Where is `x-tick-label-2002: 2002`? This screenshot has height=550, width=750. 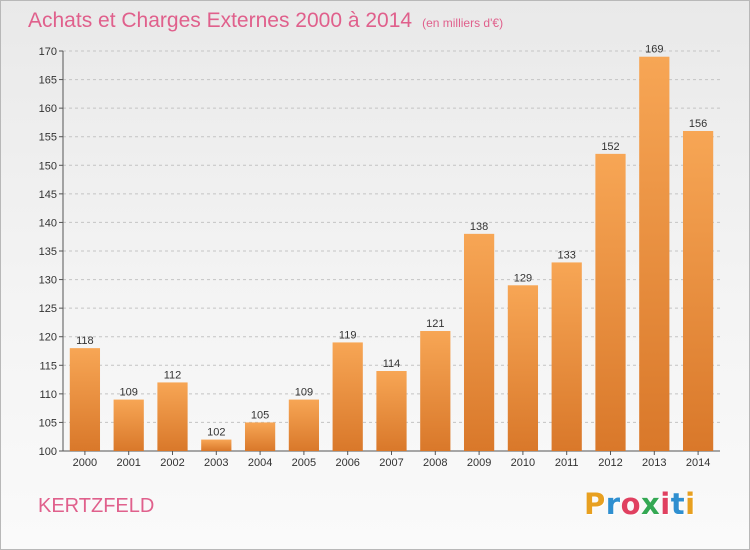
x-tick-label-2002: 2002 is located at coordinates (172, 463).